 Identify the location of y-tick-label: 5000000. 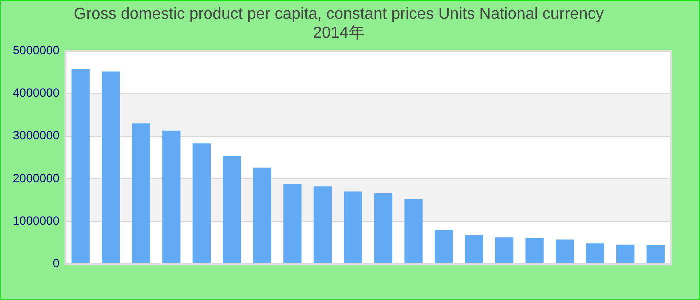
(36, 51).